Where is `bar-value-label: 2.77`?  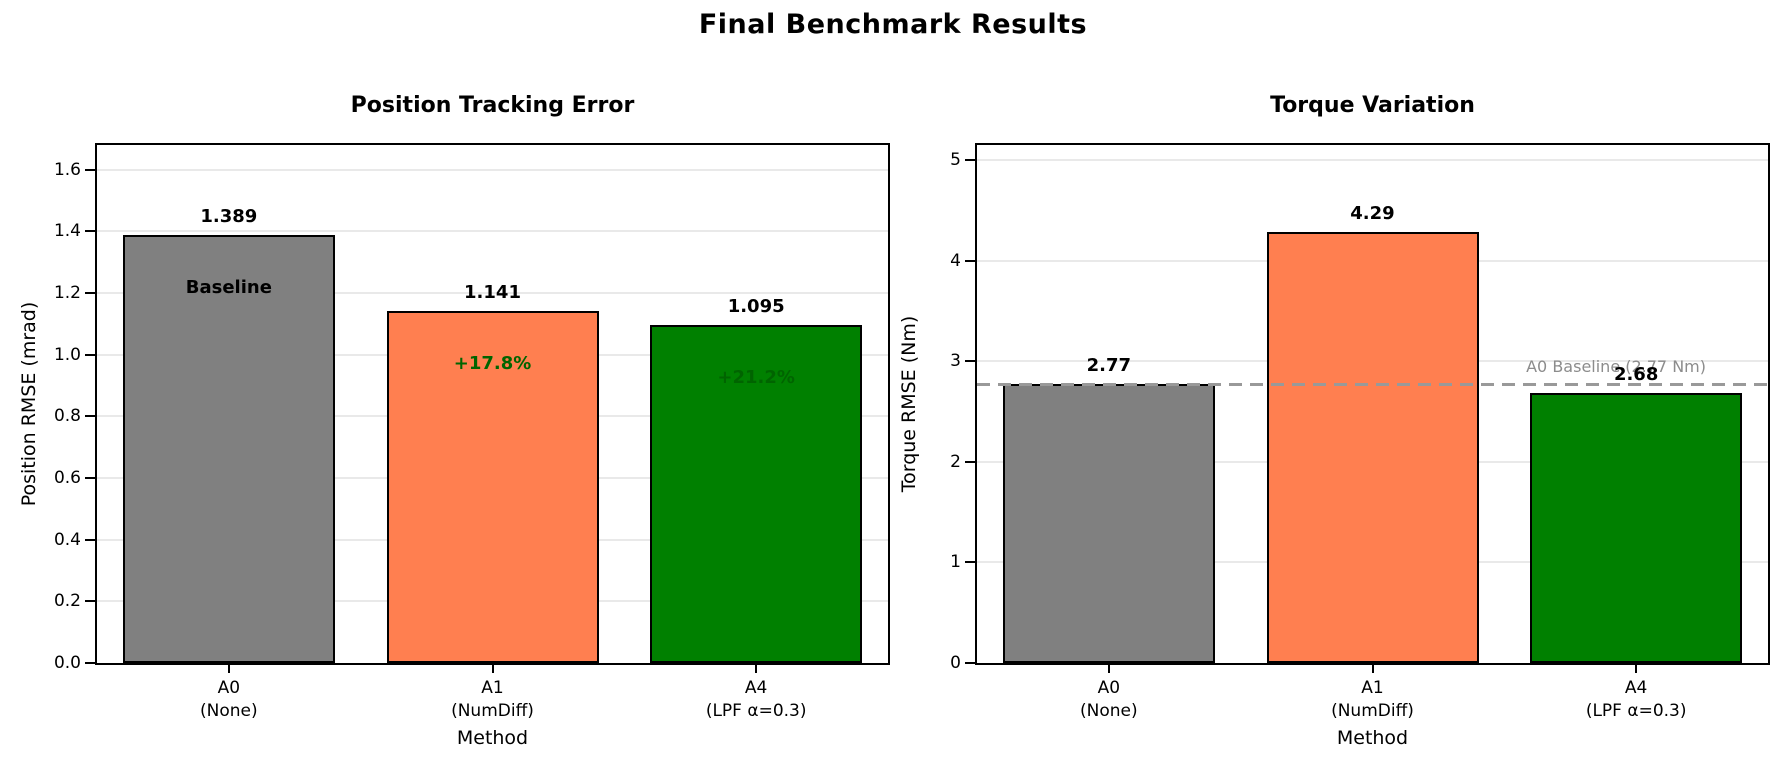
bar-value-label: 2.77 is located at coordinates (1109, 366).